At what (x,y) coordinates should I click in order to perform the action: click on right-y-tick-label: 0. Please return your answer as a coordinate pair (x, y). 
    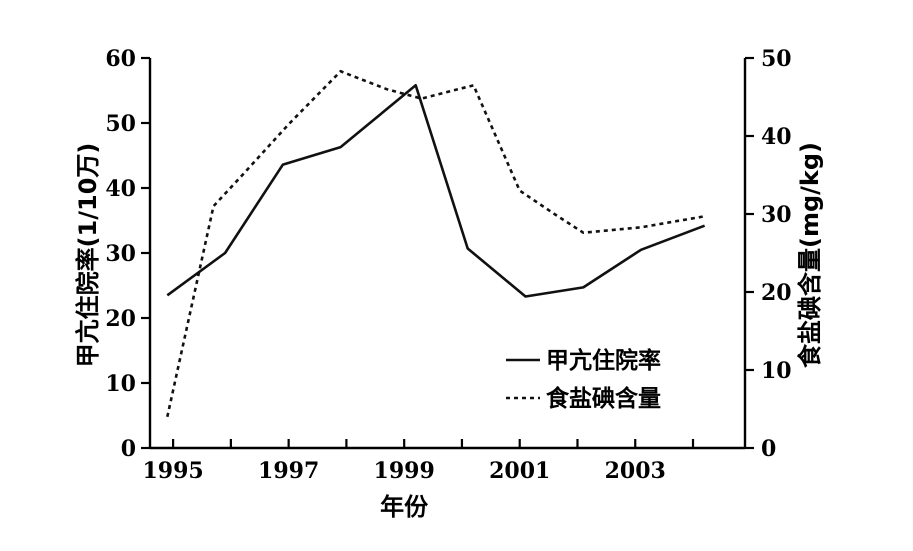
    Looking at the image, I should click on (768, 449).